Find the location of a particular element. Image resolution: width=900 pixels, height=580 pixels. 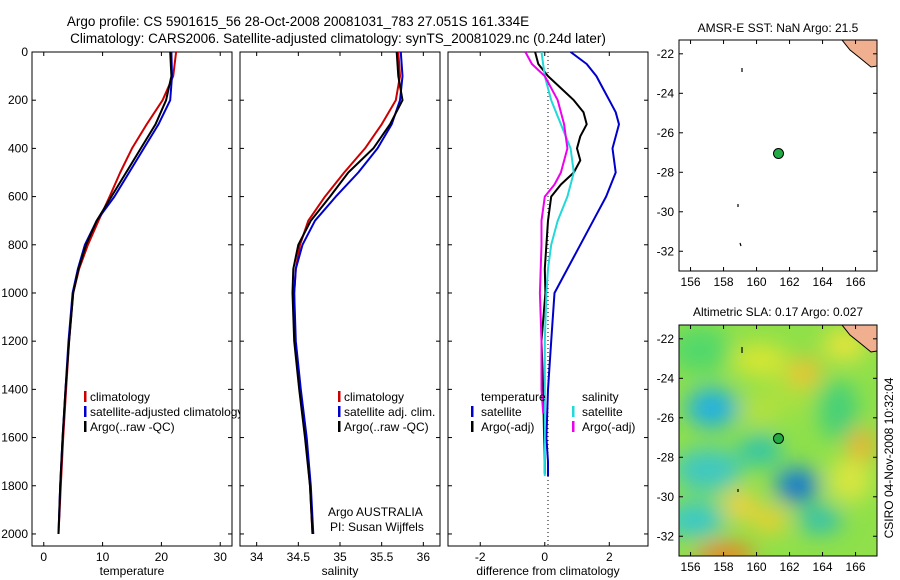

series-line-satellite_salinity is located at coordinates (557, 264).